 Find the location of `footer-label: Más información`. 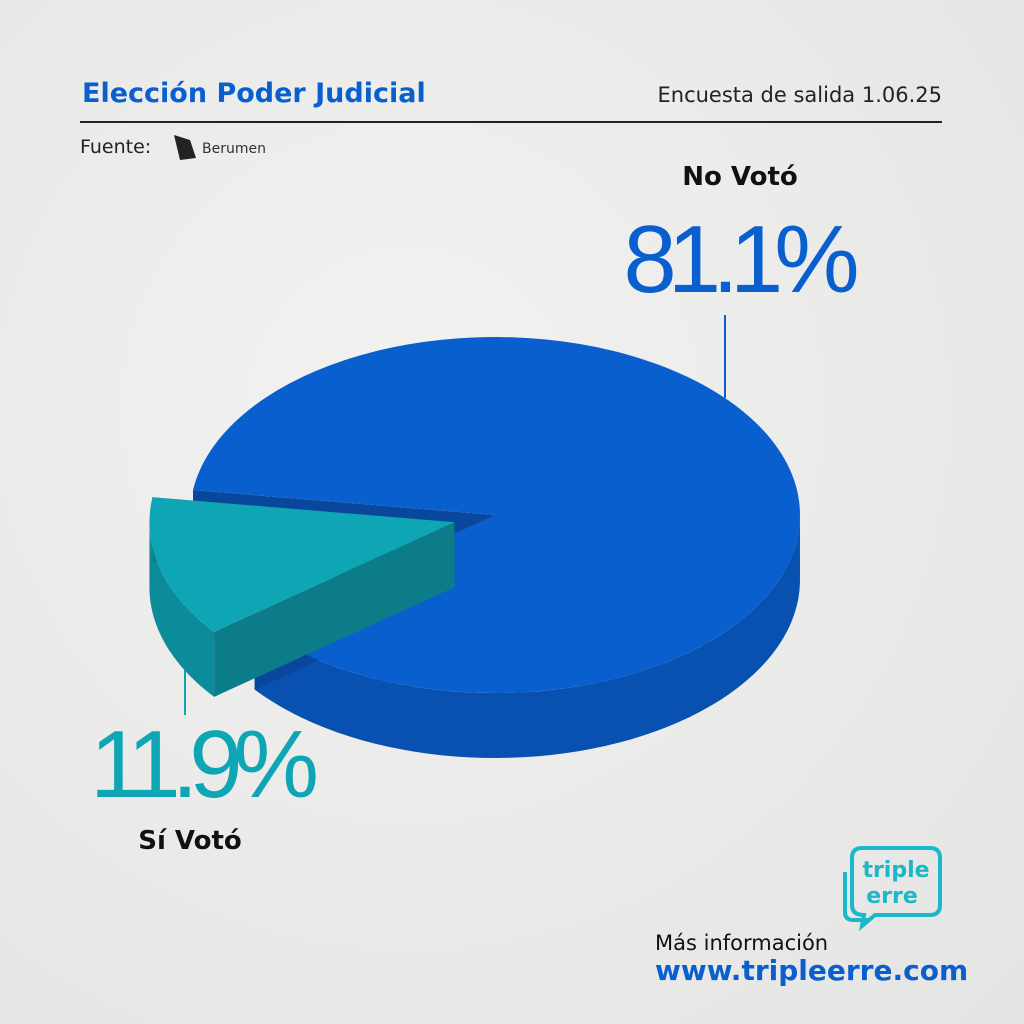

footer-label: Más información is located at coordinates (741, 943).